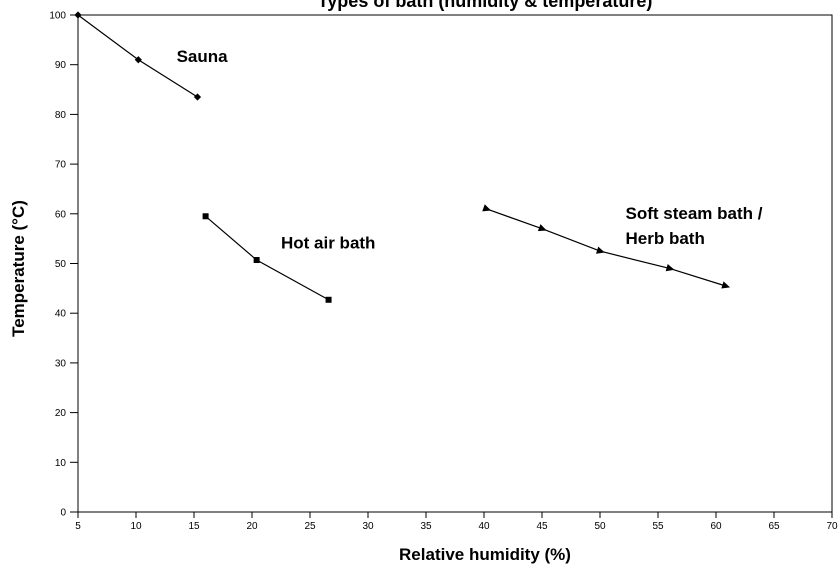 Image resolution: width=840 pixels, height=564 pixels. What do you see at coordinates (774, 526) in the screenshot?
I see `x-tick-label: 65` at bounding box center [774, 526].